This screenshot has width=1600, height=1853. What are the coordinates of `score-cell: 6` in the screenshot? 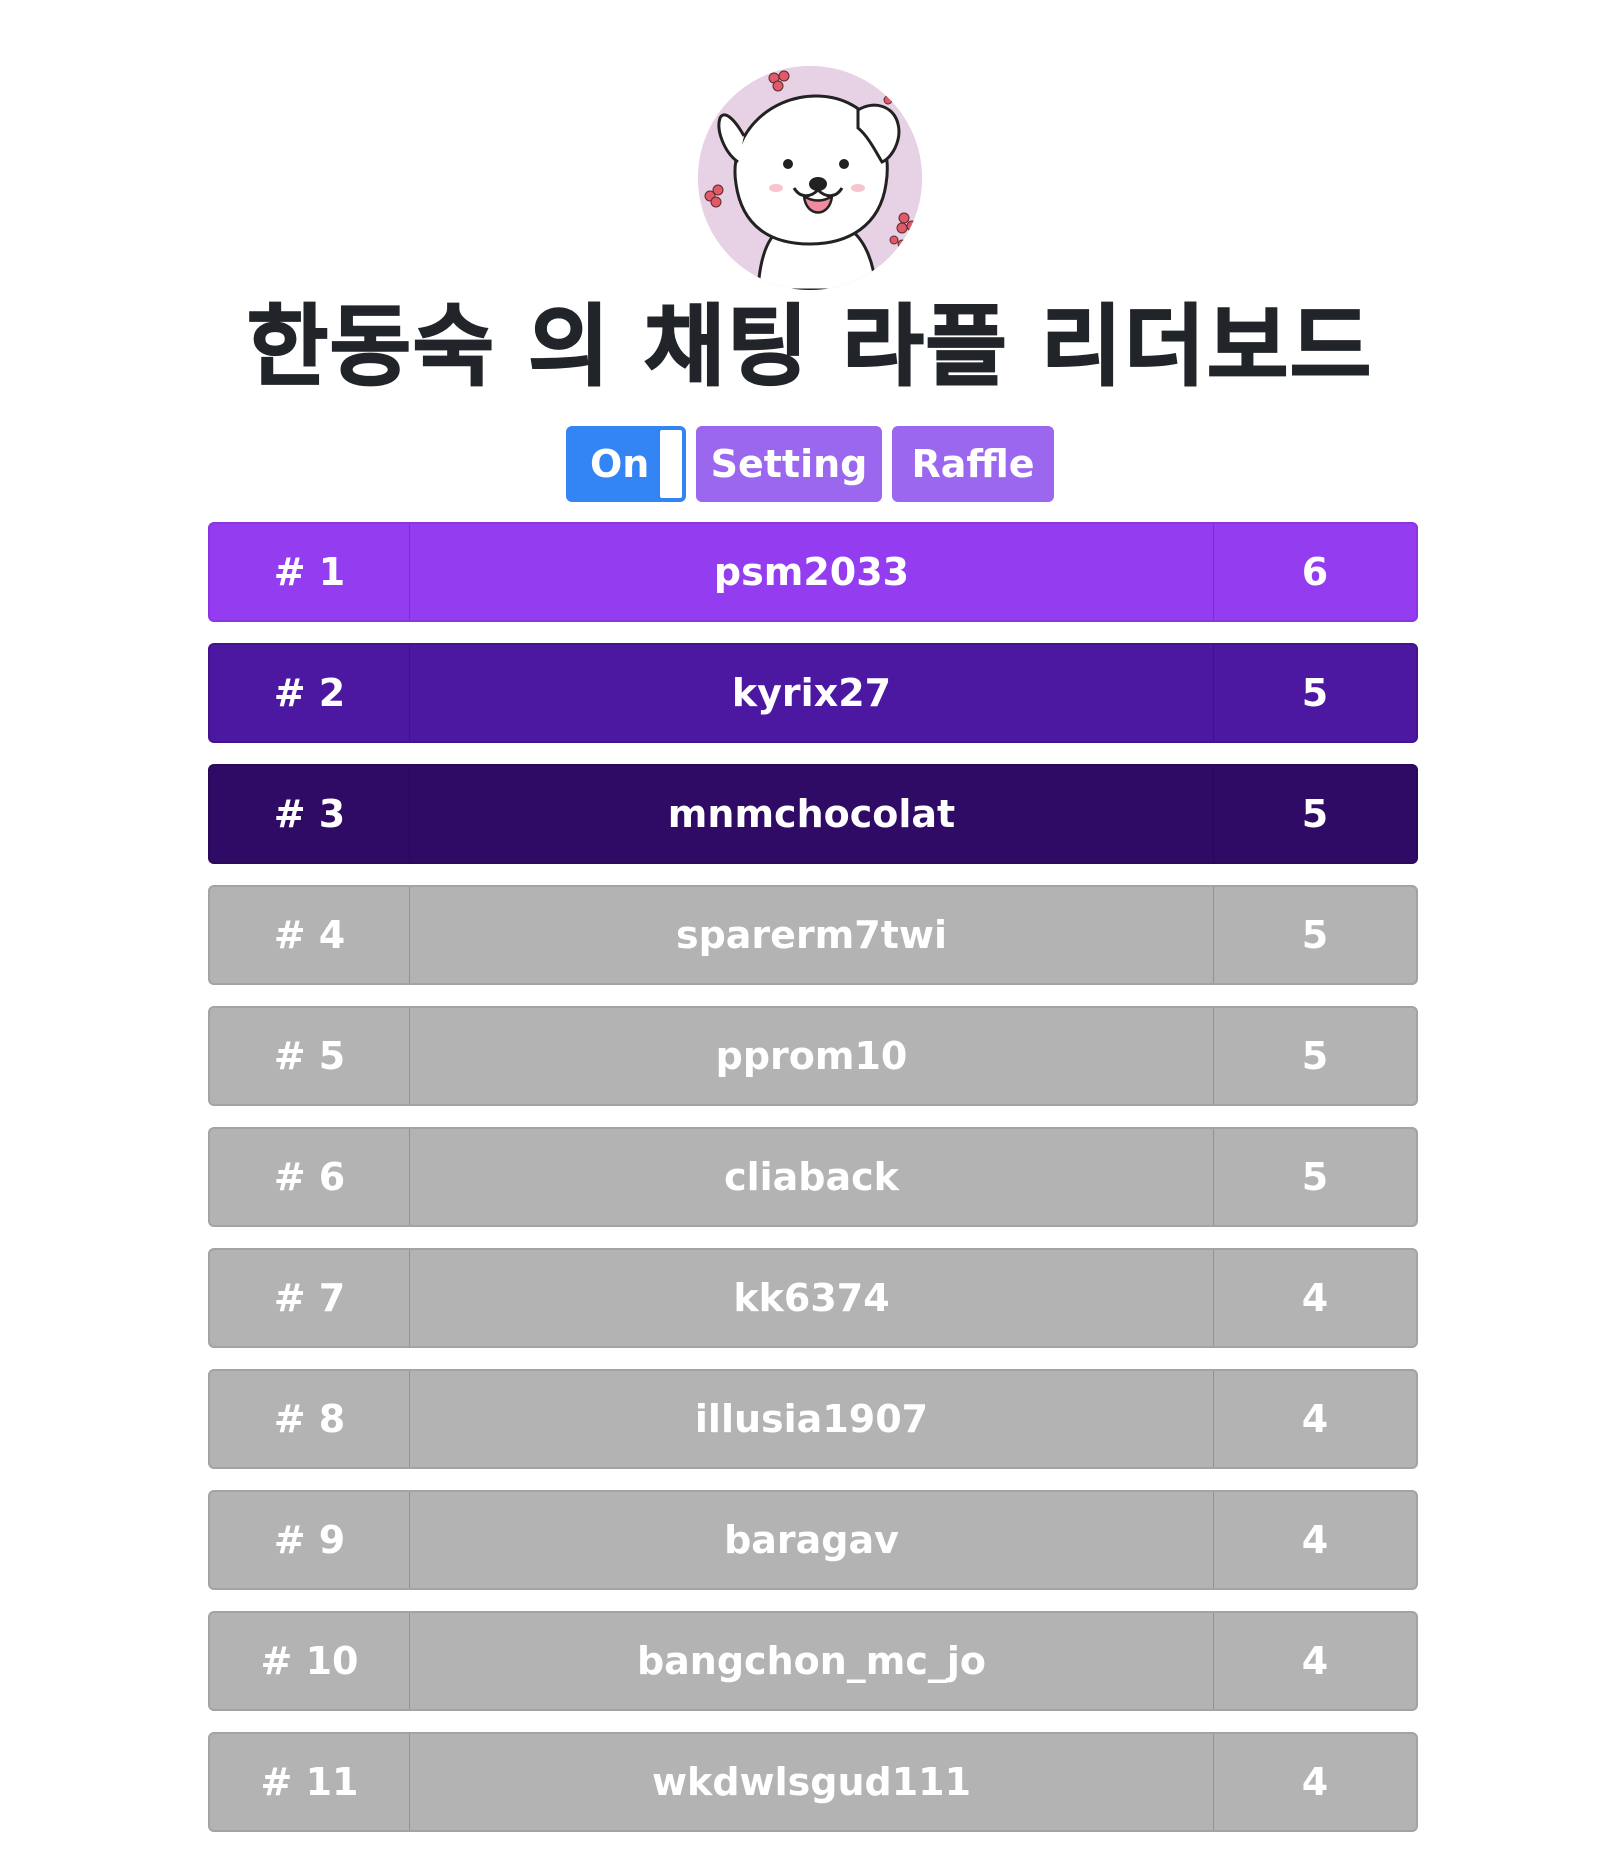 It's located at (1315, 572).